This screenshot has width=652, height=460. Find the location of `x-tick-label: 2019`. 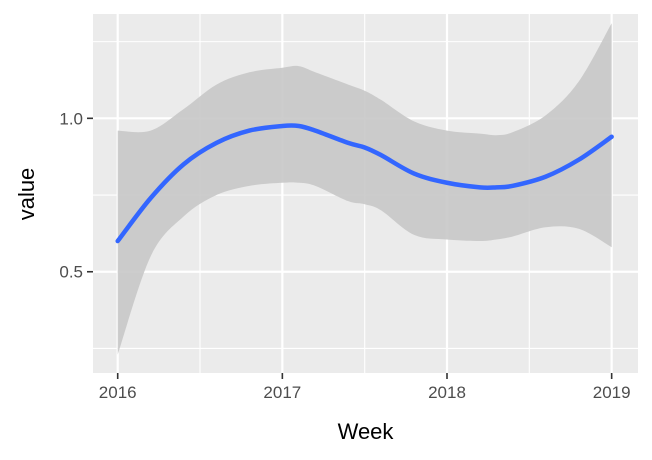

x-tick-label: 2019 is located at coordinates (612, 392).